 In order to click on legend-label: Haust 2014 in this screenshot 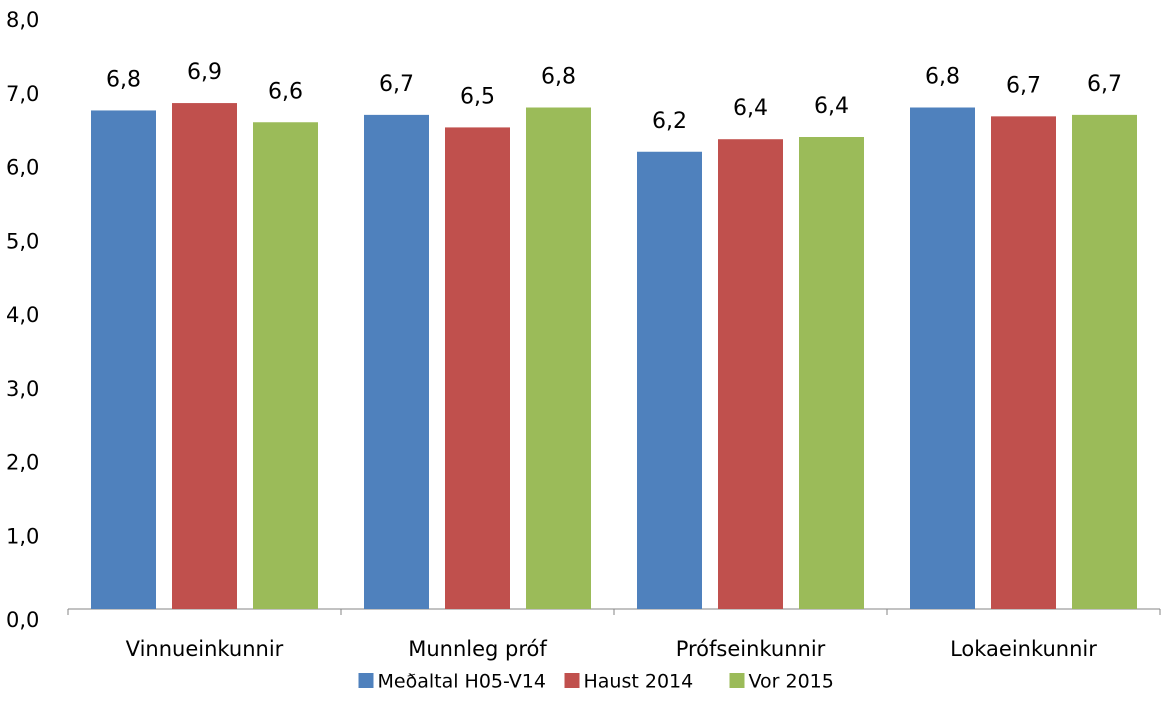, I will do `click(639, 682)`.